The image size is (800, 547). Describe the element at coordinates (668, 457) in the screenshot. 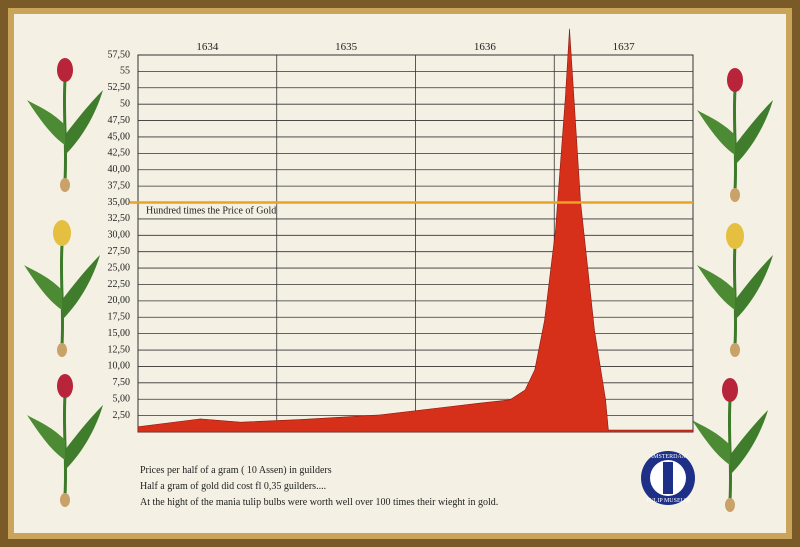

I see `logo-text: AMSTERDAM` at that location.